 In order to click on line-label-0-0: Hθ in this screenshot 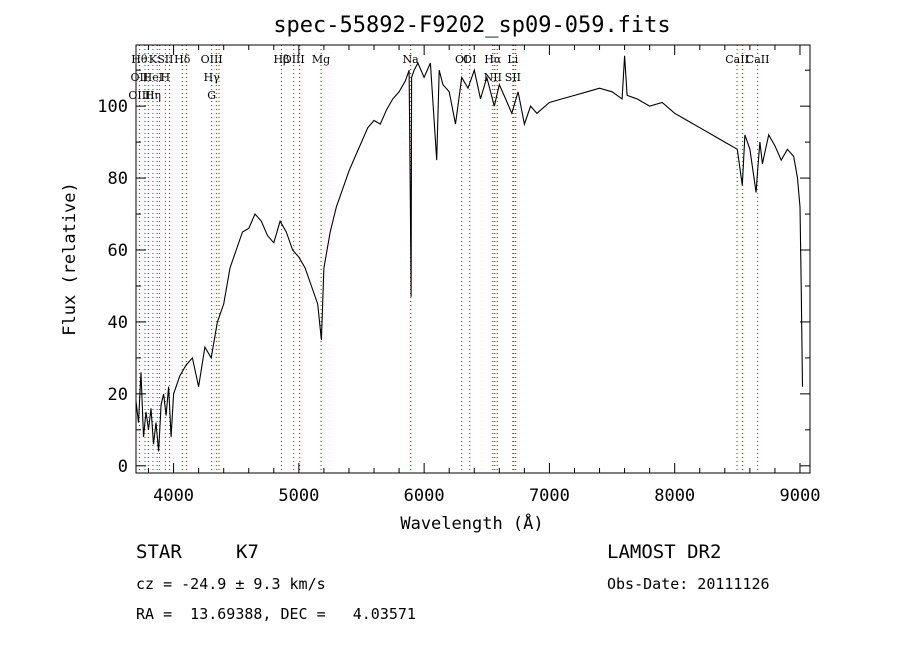, I will do `click(139, 59)`.